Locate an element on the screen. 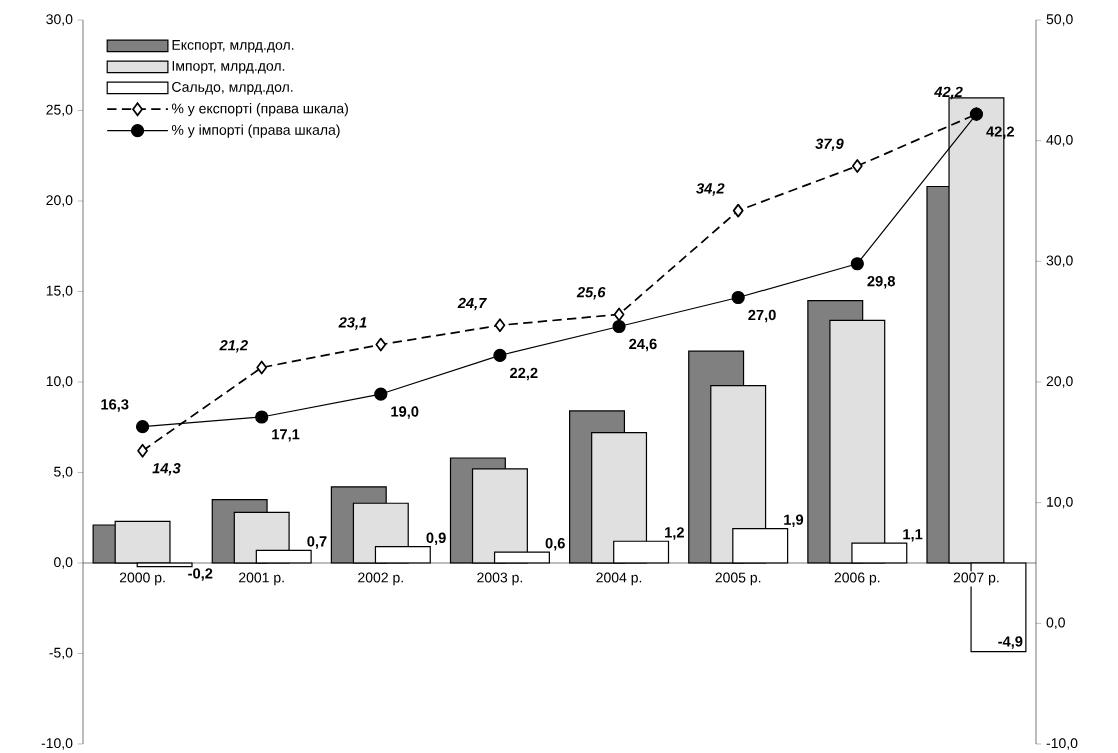 This screenshot has height=753, width=1118. y-tick-label: 5,0 is located at coordinates (63, 472).